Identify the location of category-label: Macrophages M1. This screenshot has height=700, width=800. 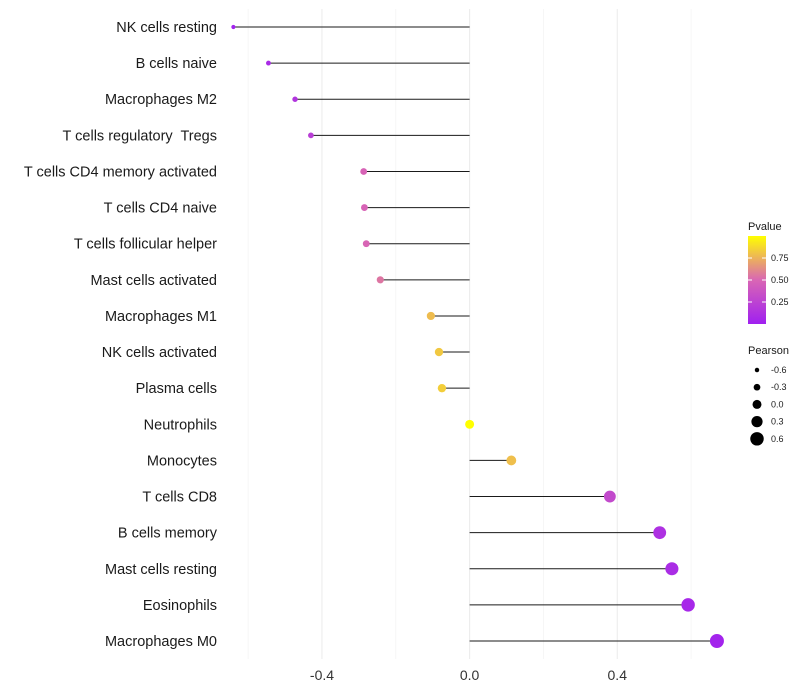
(161, 317).